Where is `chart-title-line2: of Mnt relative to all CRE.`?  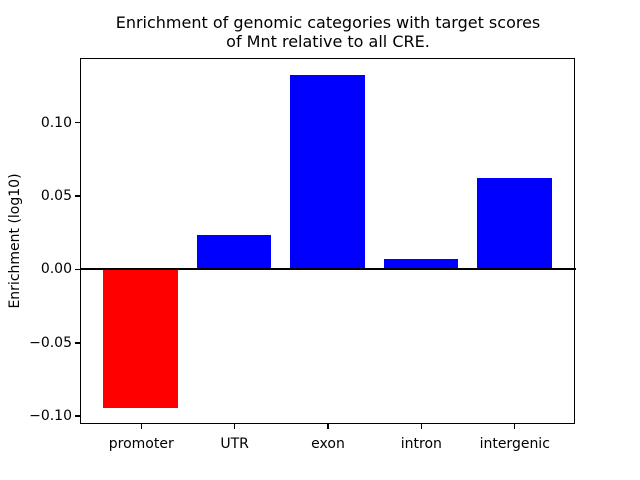 chart-title-line2: of Mnt relative to all CRE. is located at coordinates (328, 41).